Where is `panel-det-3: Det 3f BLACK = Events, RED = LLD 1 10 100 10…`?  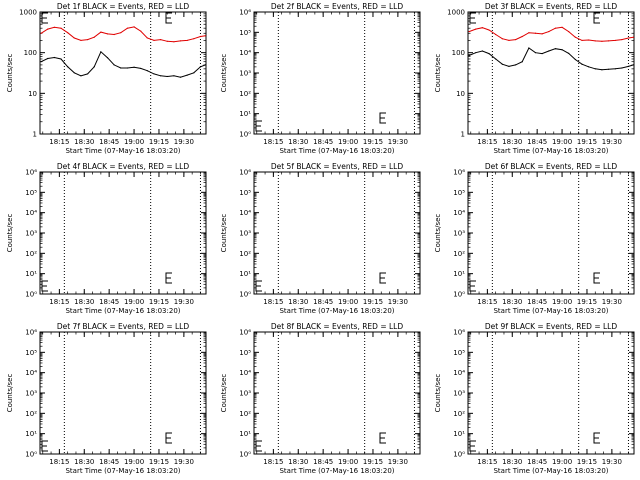 panel-det-3: Det 3f BLACK = Events, RED = LLD 1 10 100 10… is located at coordinates (534, 78).